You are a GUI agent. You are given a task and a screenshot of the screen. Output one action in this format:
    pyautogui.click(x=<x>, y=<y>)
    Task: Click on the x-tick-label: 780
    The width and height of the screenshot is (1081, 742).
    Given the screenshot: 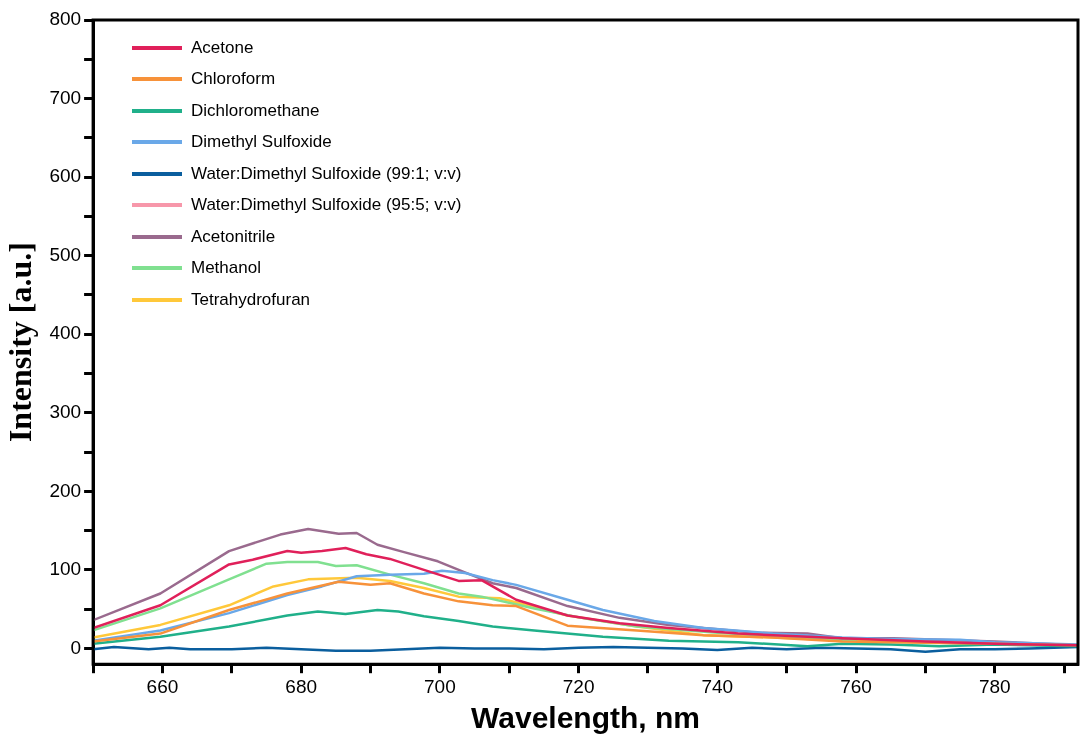 What is the action you would take?
    pyautogui.click(x=994, y=686)
    